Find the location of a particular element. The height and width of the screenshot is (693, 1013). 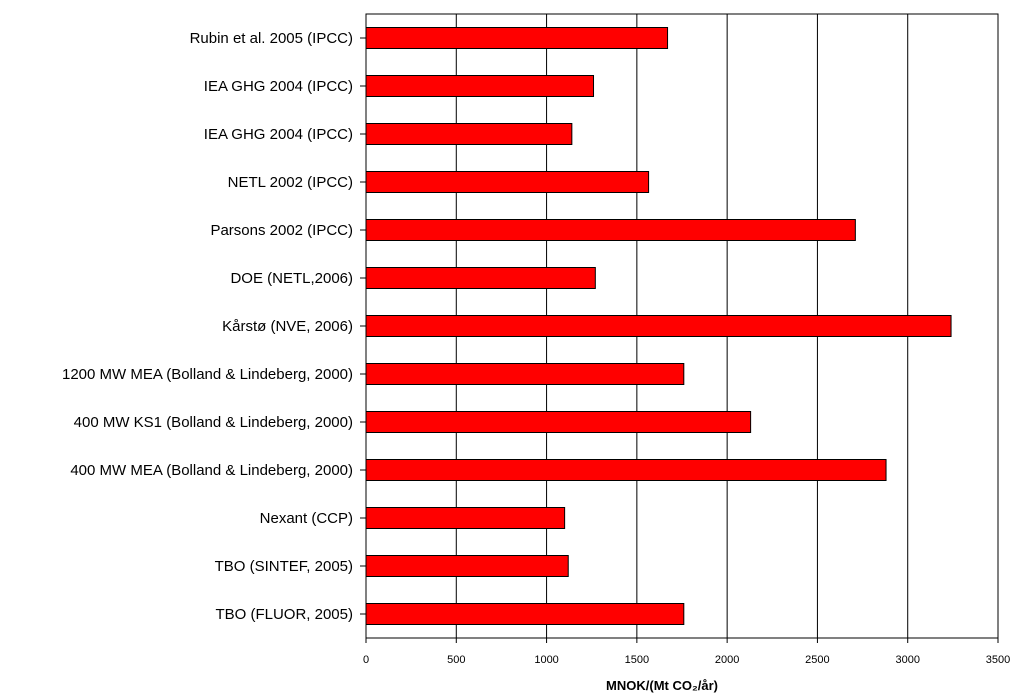

x-tick-label: 3000 is located at coordinates (907, 660).